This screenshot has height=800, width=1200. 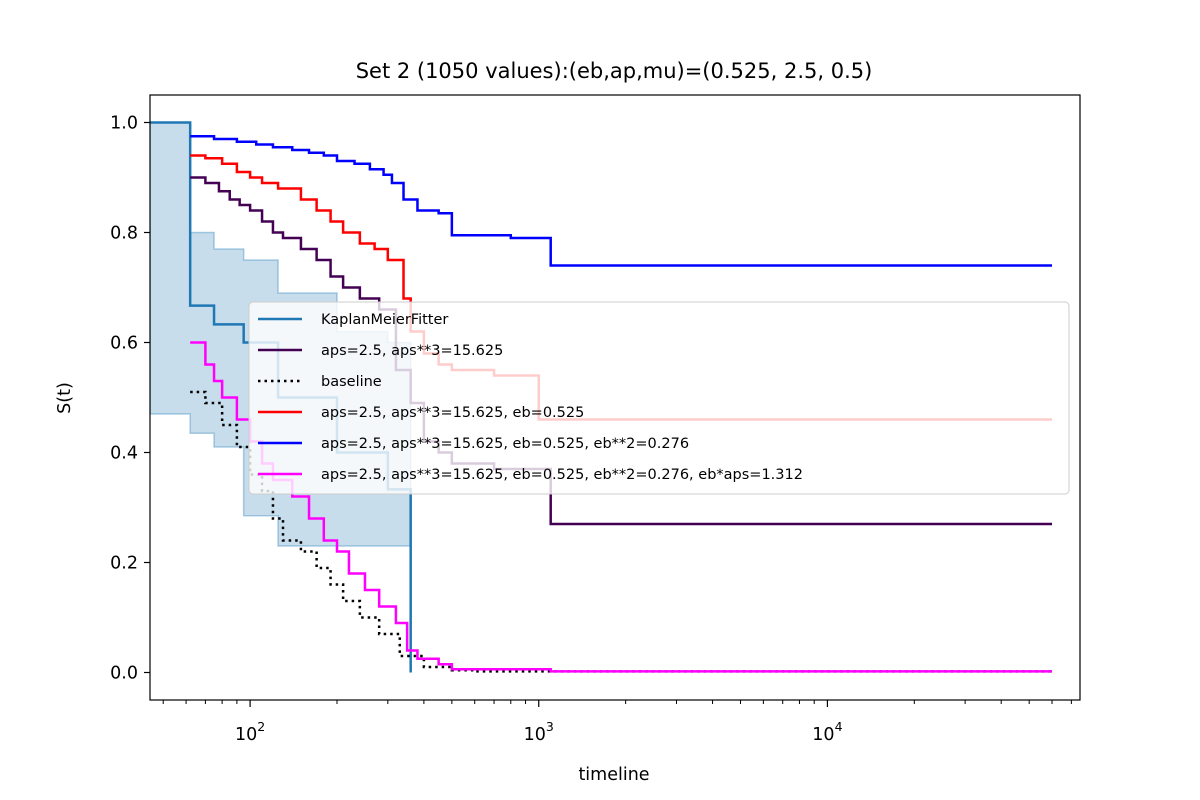 What do you see at coordinates (130, 399) in the screenshot?
I see `y-axis: 0.0 0.2 0.4 0.6 0.8 1.0` at bounding box center [130, 399].